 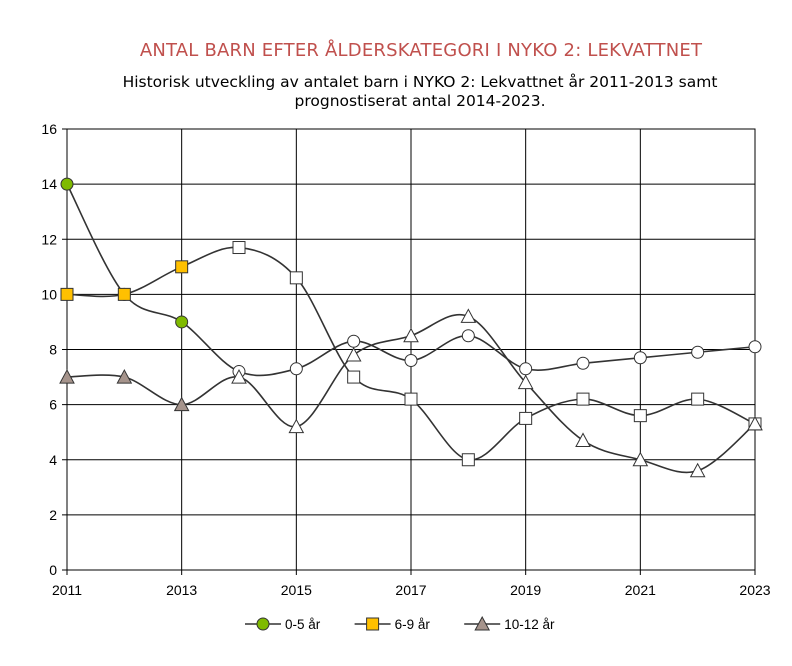 What do you see at coordinates (67, 590) in the screenshot?
I see `x-tick-label: 2011` at bounding box center [67, 590].